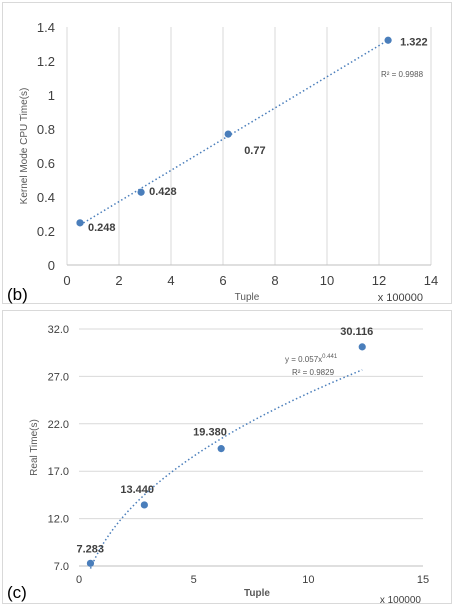 Image resolution: width=456 pixels, height=606 pixels. Describe the element at coordinates (414, 42) in the screenshot. I see `data-label: 1.322` at that location.